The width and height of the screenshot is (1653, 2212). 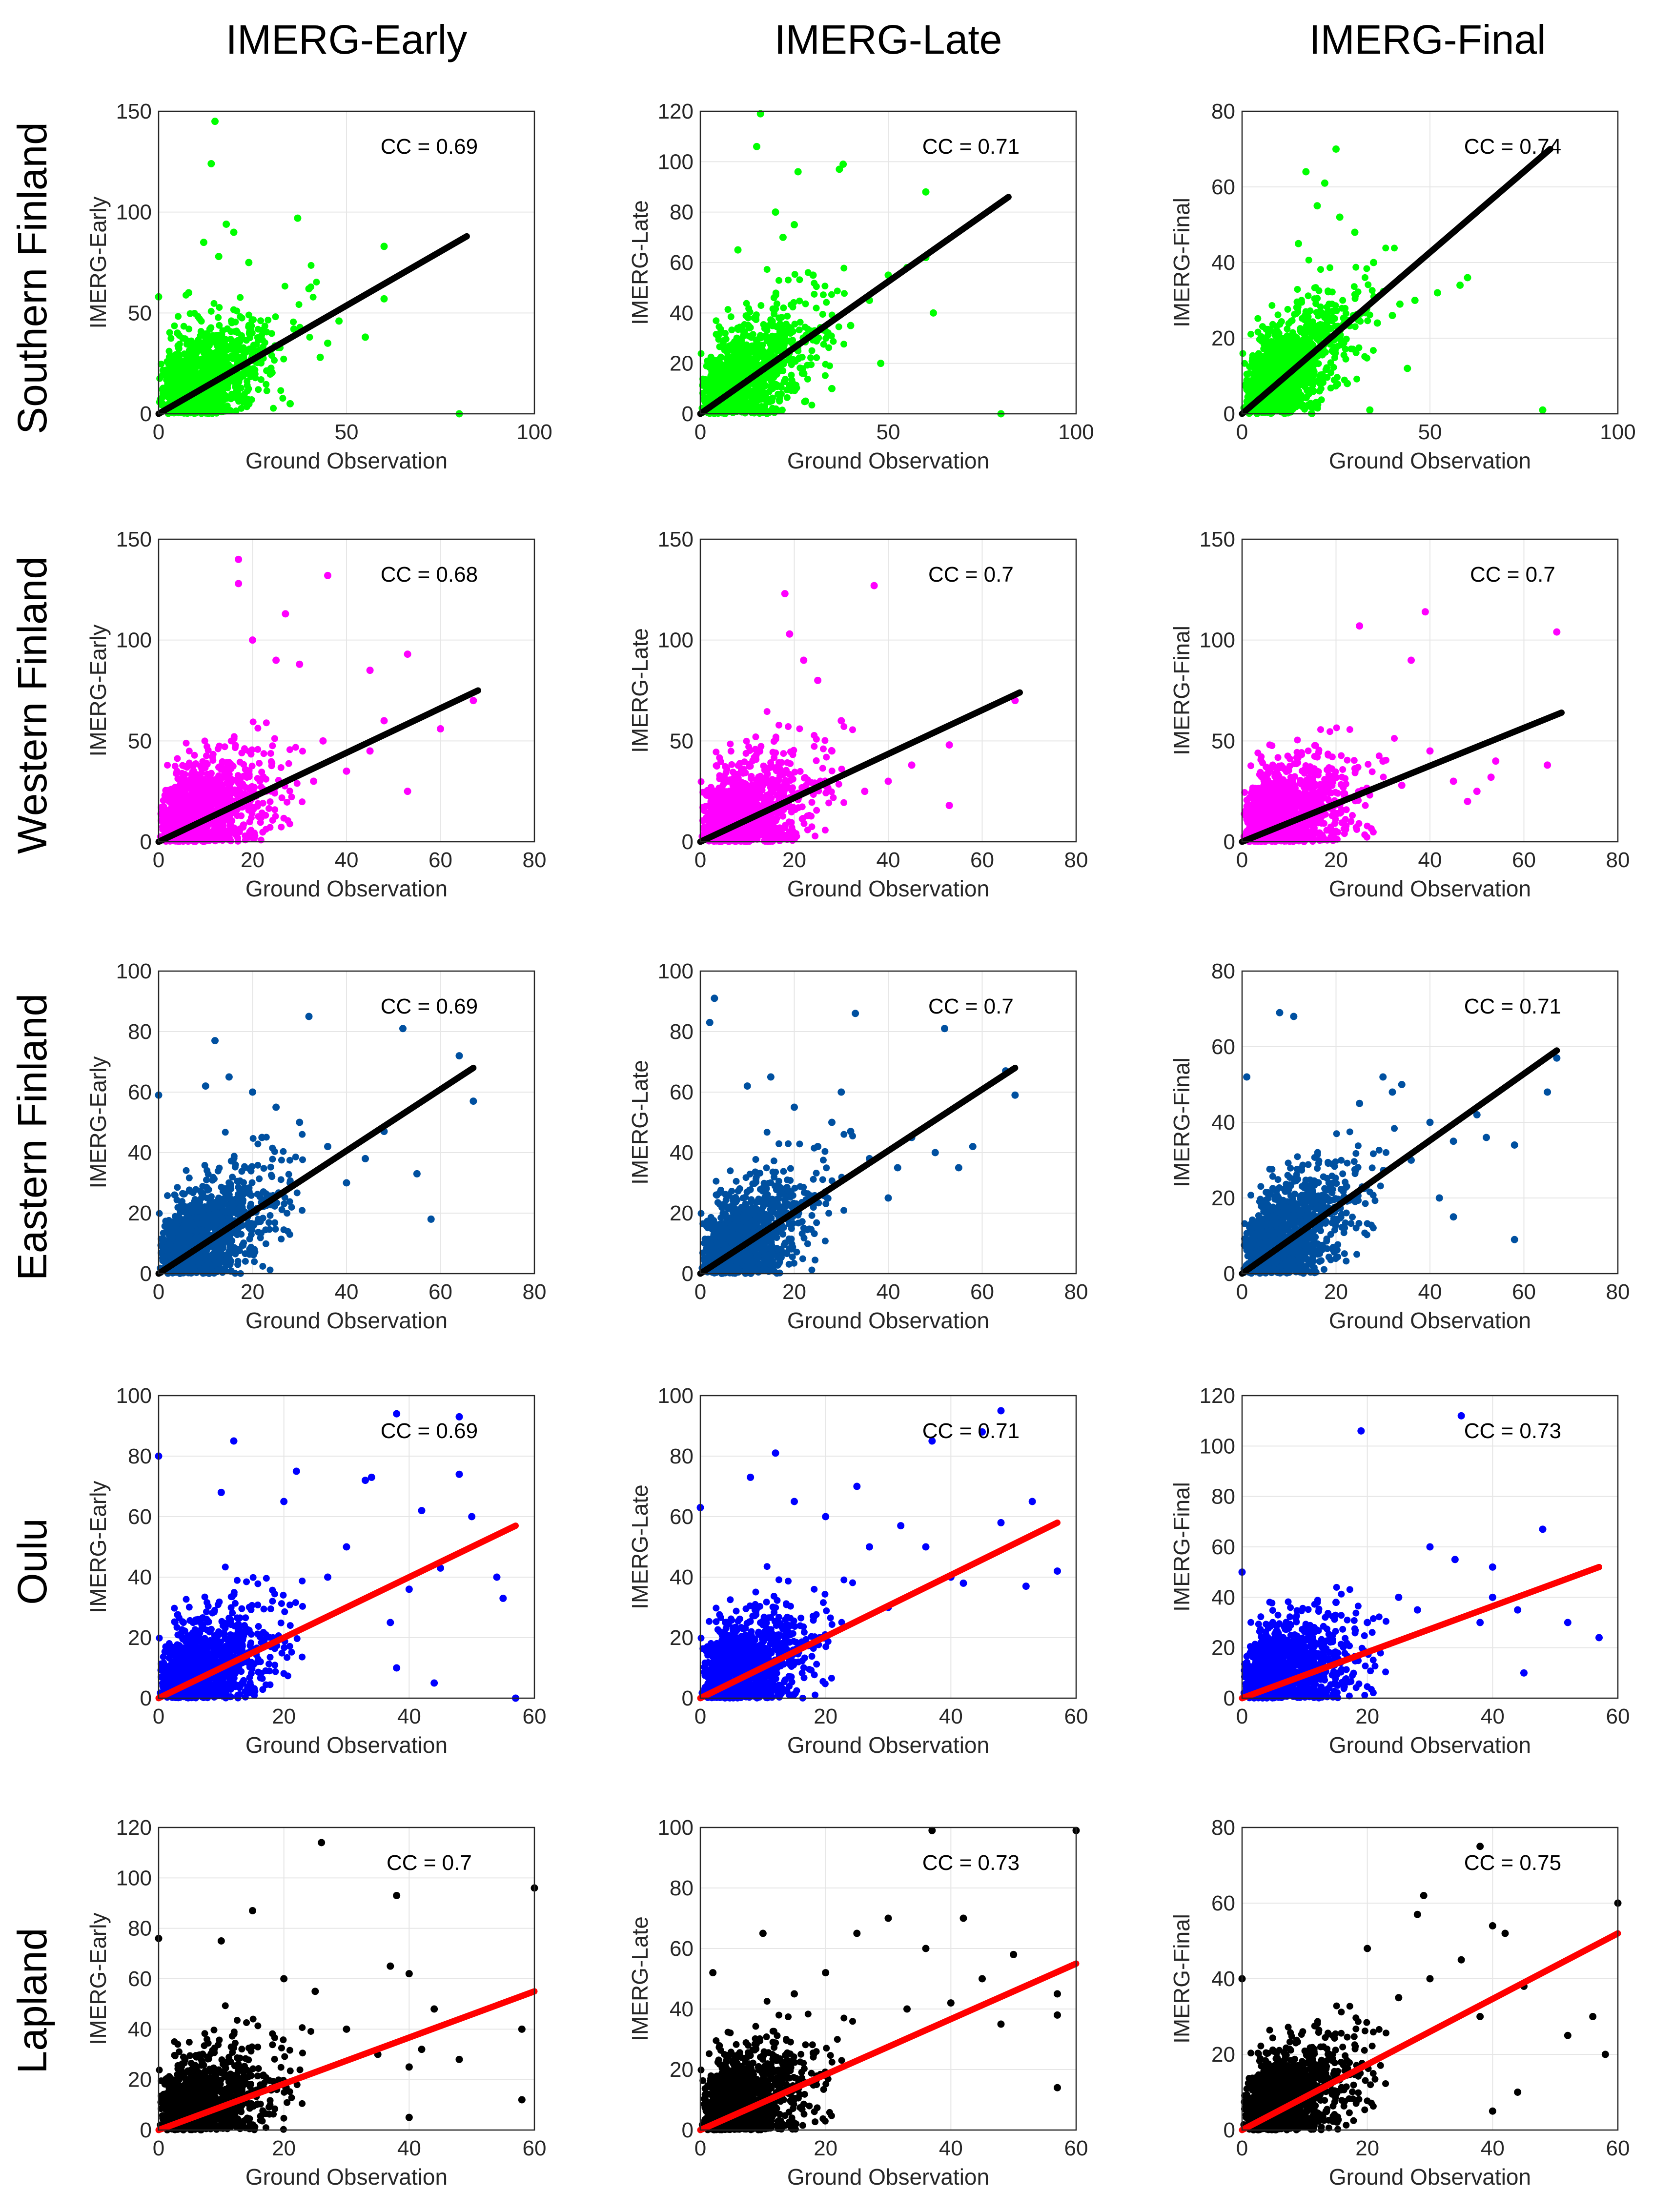 What do you see at coordinates (1430, 432) in the screenshot?
I see `x-tick-label: 50` at bounding box center [1430, 432].